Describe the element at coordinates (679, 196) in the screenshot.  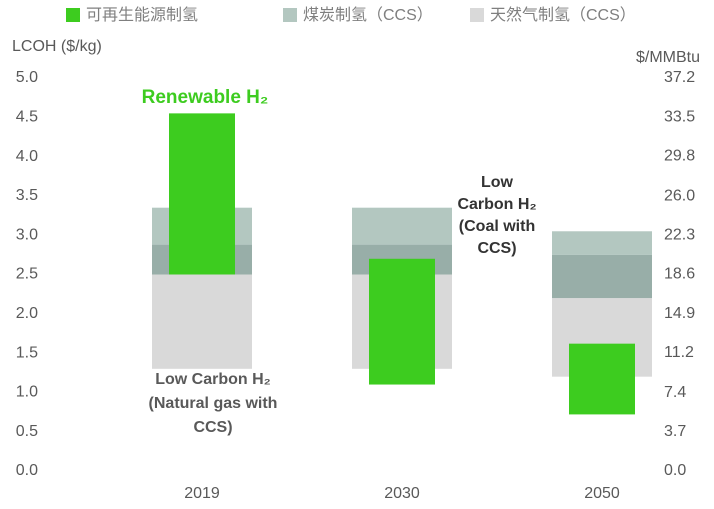
I see `y2-tick-label: 26.0` at that location.